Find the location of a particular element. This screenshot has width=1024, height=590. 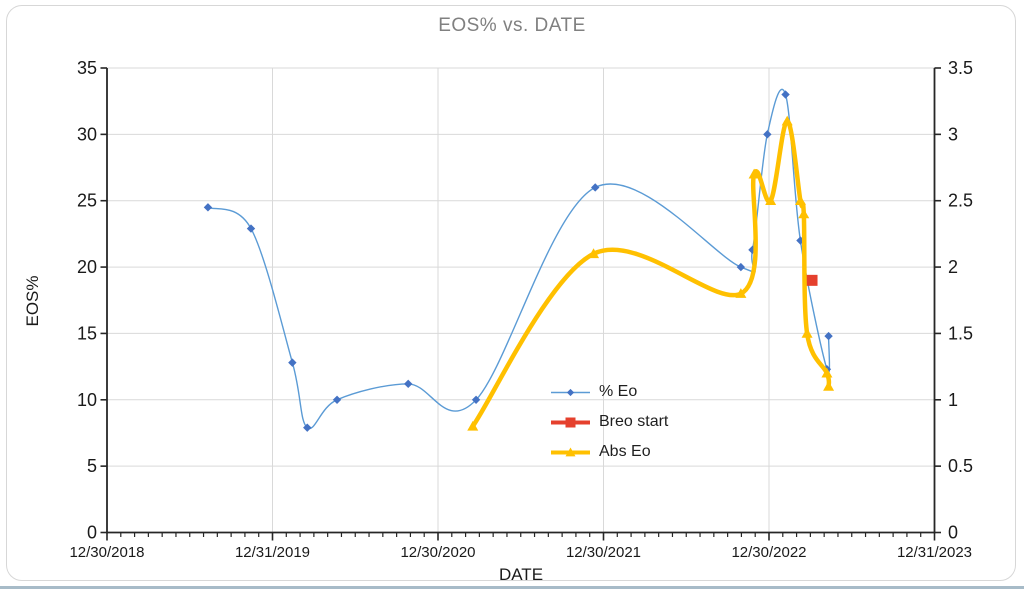

legend-label-pct-eo: % Eo is located at coordinates (618, 391).